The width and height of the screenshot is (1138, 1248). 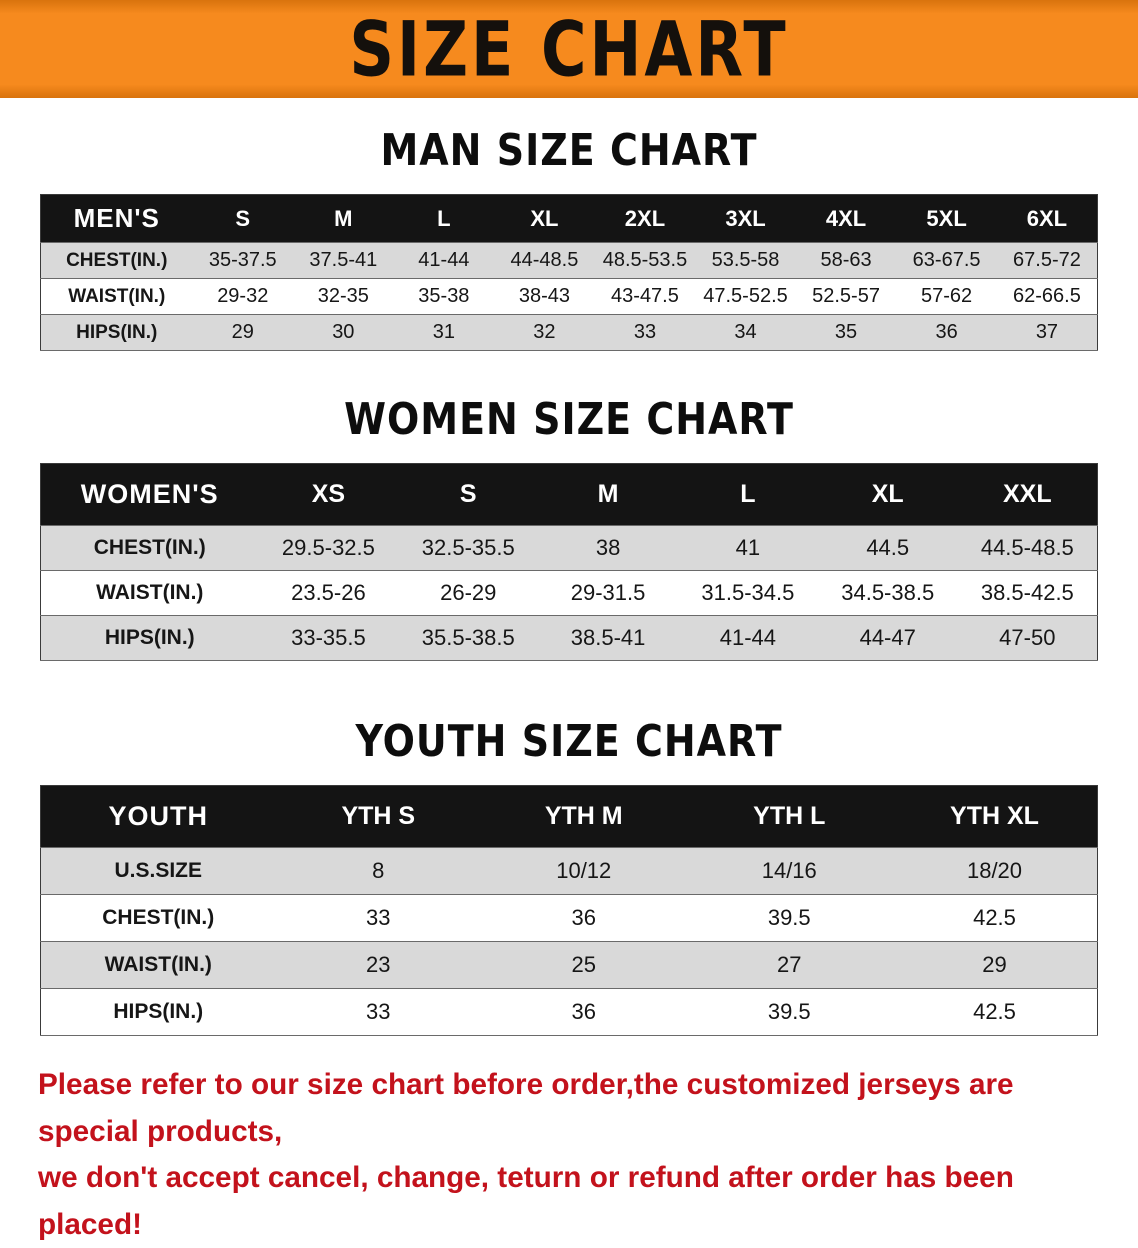 I want to click on value-cell: 30, so click(x=343, y=332).